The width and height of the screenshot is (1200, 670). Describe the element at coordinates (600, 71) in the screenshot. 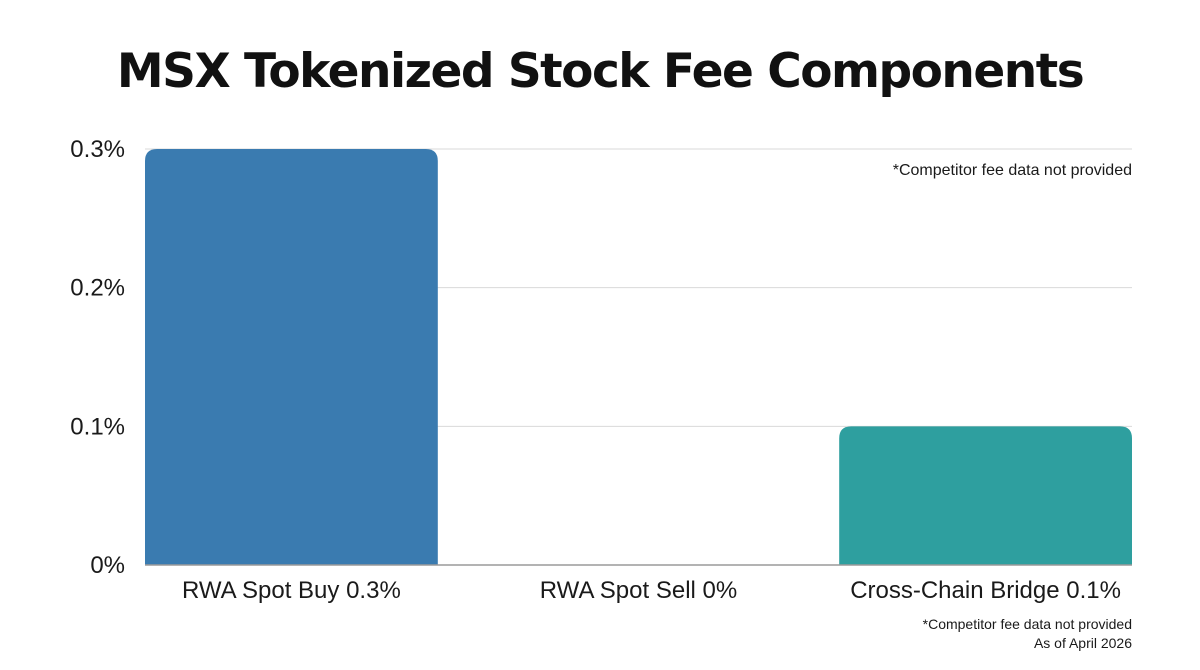

I see `chart-title: MSX Tokenized Stock Fee Components` at that location.